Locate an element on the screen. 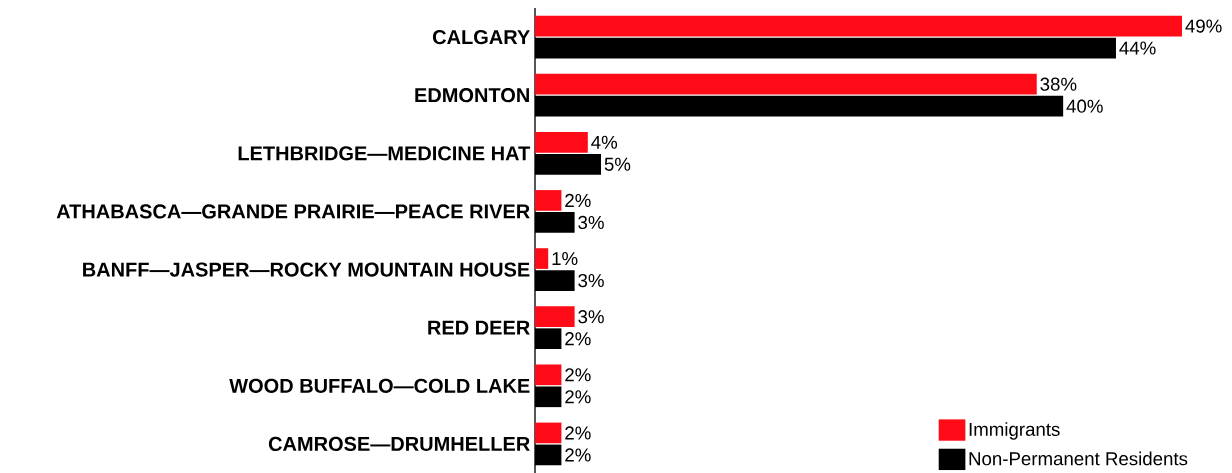  legend-label: Non-Permanent Residents is located at coordinates (1078, 458).